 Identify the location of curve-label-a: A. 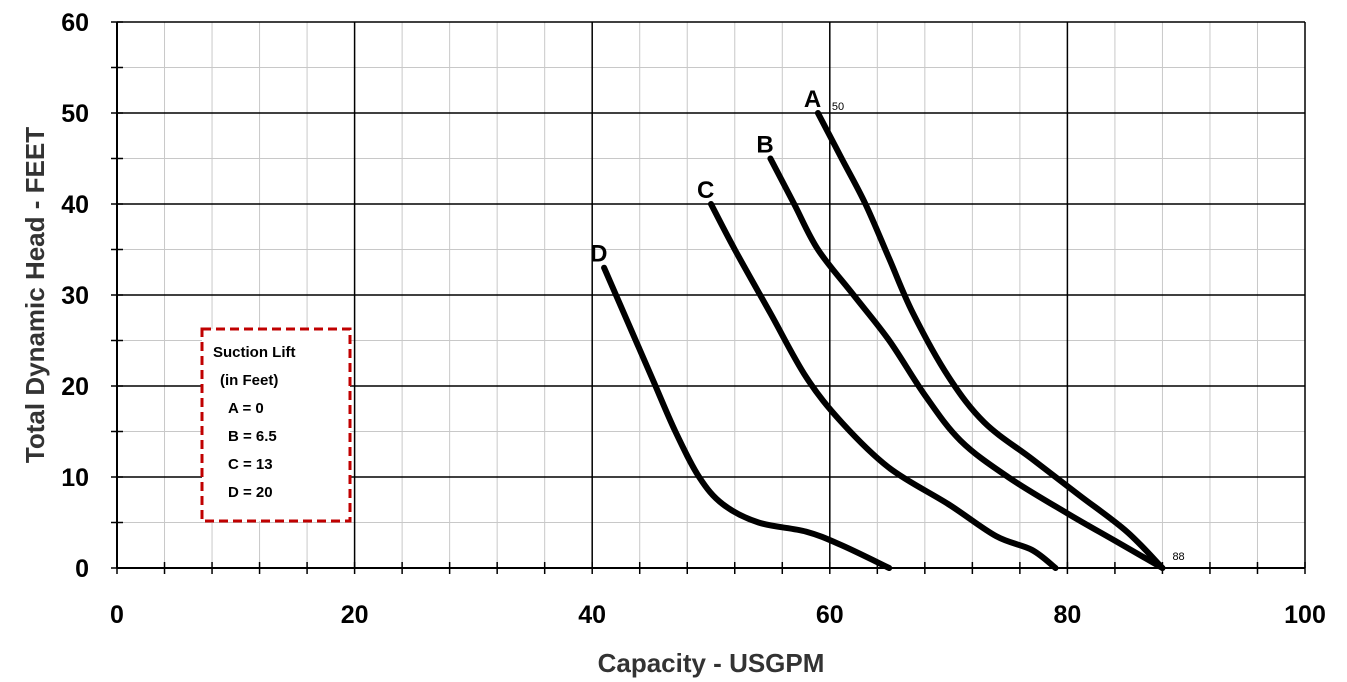
(812, 99).